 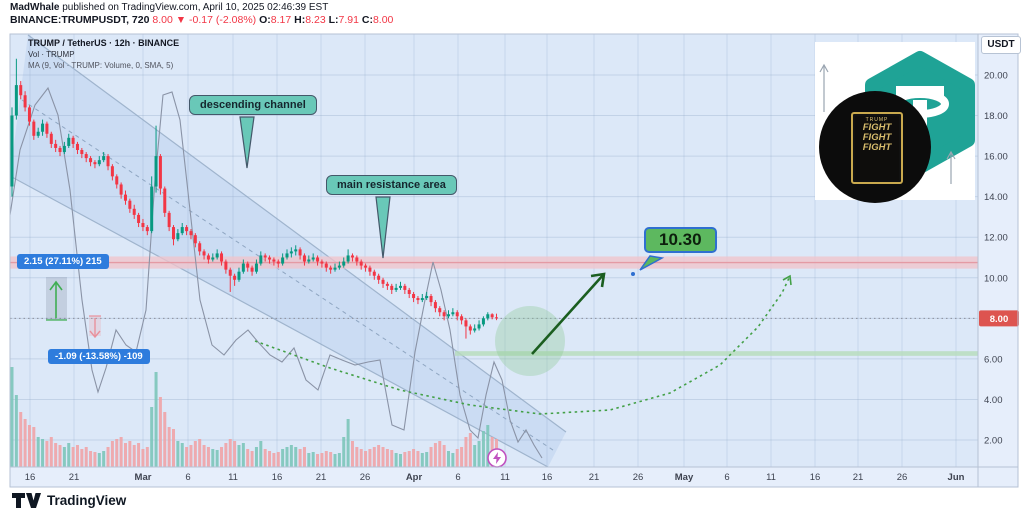 I want to click on price-axis-label: 16.00, so click(x=996, y=157).